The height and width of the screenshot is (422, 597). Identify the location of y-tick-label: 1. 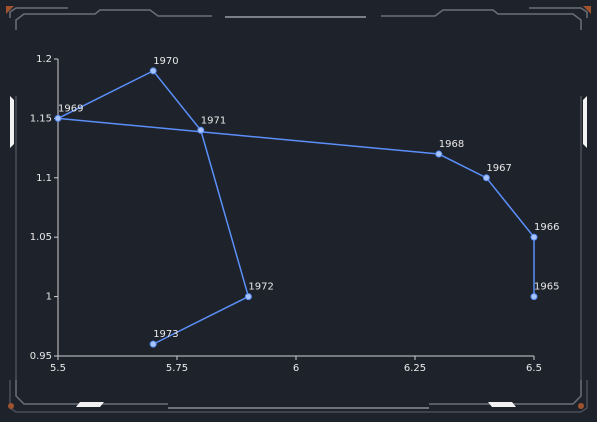
(49, 297).